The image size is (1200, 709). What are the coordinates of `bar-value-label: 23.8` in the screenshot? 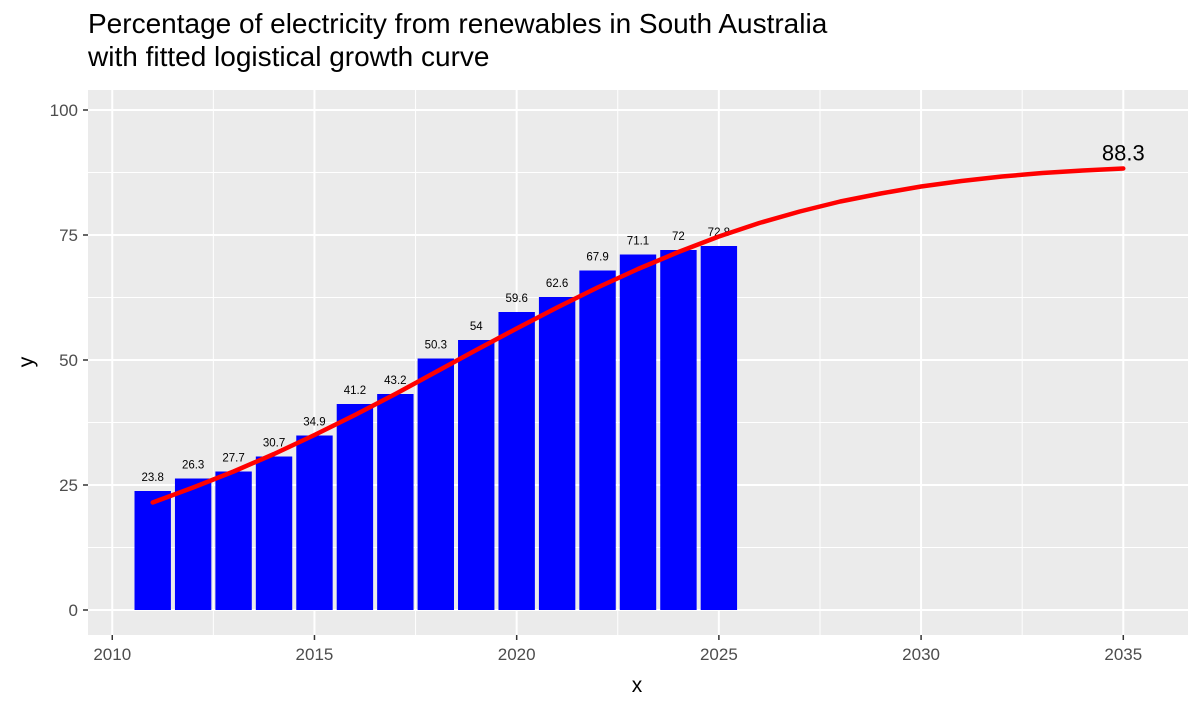 It's located at (153, 478).